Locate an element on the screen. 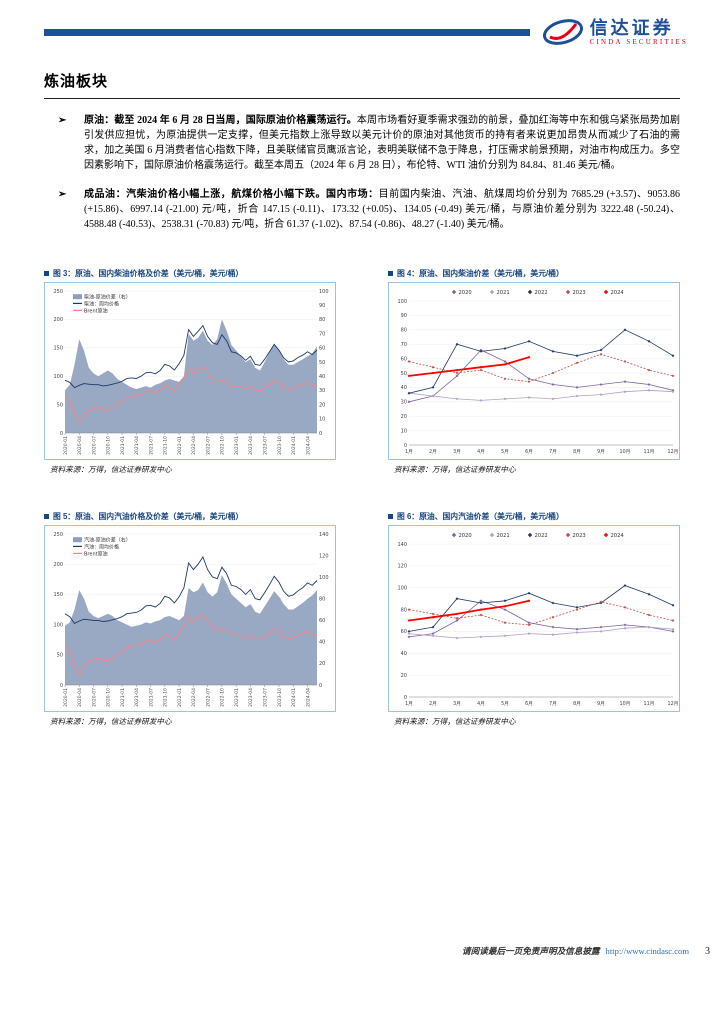 The image size is (724, 1024). svg-text: 2022-01 is located at coordinates (180, 697).